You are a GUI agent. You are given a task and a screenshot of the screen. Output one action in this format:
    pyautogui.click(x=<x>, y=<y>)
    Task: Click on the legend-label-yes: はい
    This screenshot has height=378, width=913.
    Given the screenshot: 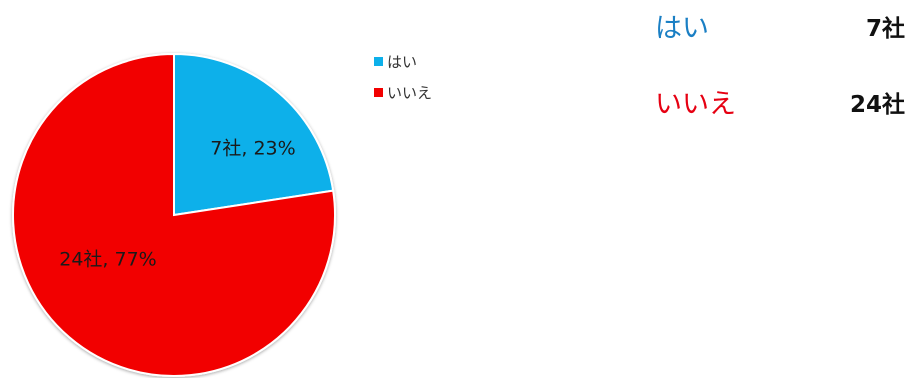 What is the action you would take?
    pyautogui.click(x=402, y=61)
    